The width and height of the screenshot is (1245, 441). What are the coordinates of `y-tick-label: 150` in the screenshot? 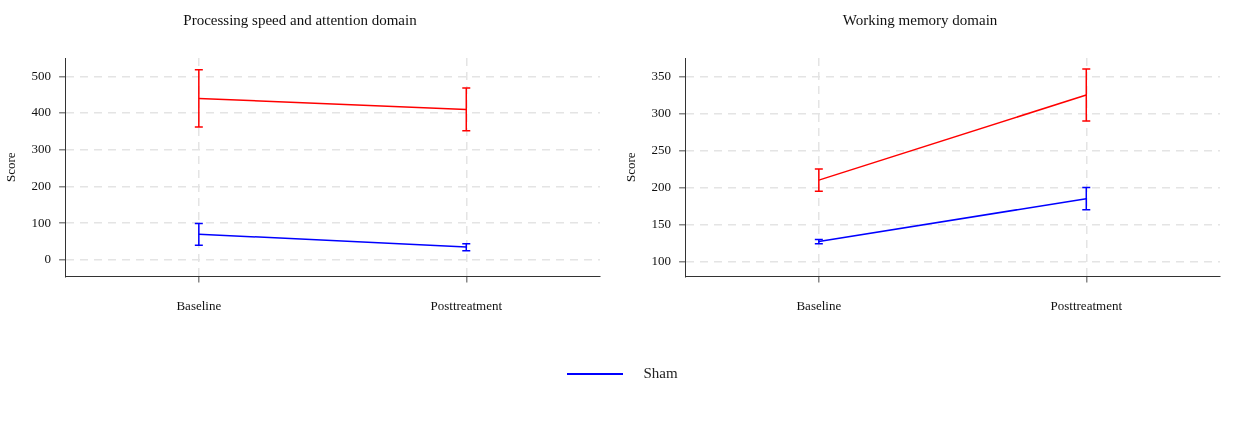 It's located at (661, 223).